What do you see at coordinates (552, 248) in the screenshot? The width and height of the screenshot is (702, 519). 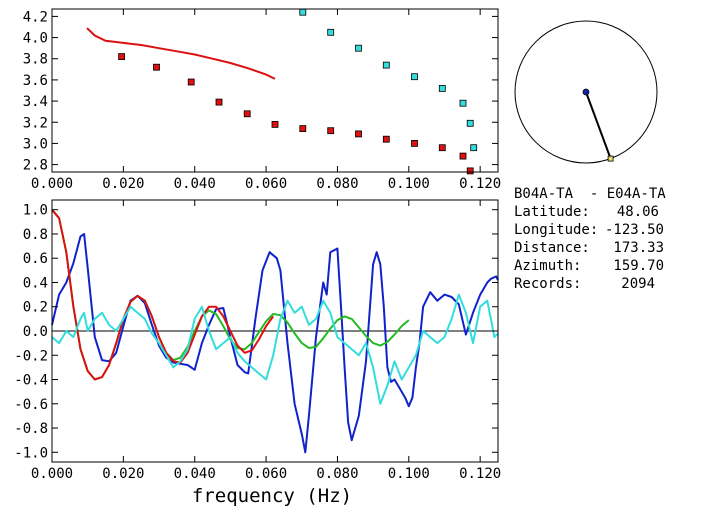 I see `distance-label: Distance:` at bounding box center [552, 248].